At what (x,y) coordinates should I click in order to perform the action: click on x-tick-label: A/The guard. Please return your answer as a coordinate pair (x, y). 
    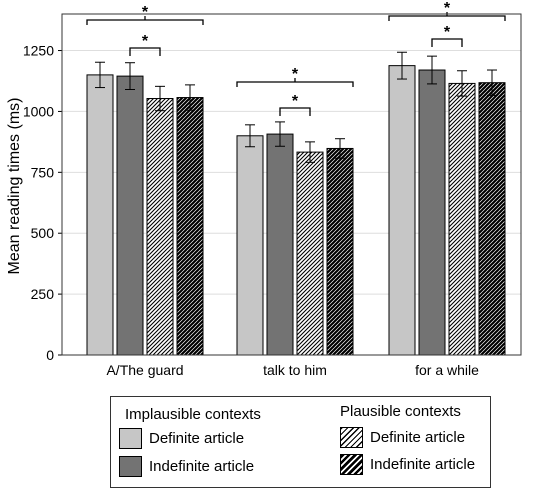
    Looking at the image, I should click on (144, 370).